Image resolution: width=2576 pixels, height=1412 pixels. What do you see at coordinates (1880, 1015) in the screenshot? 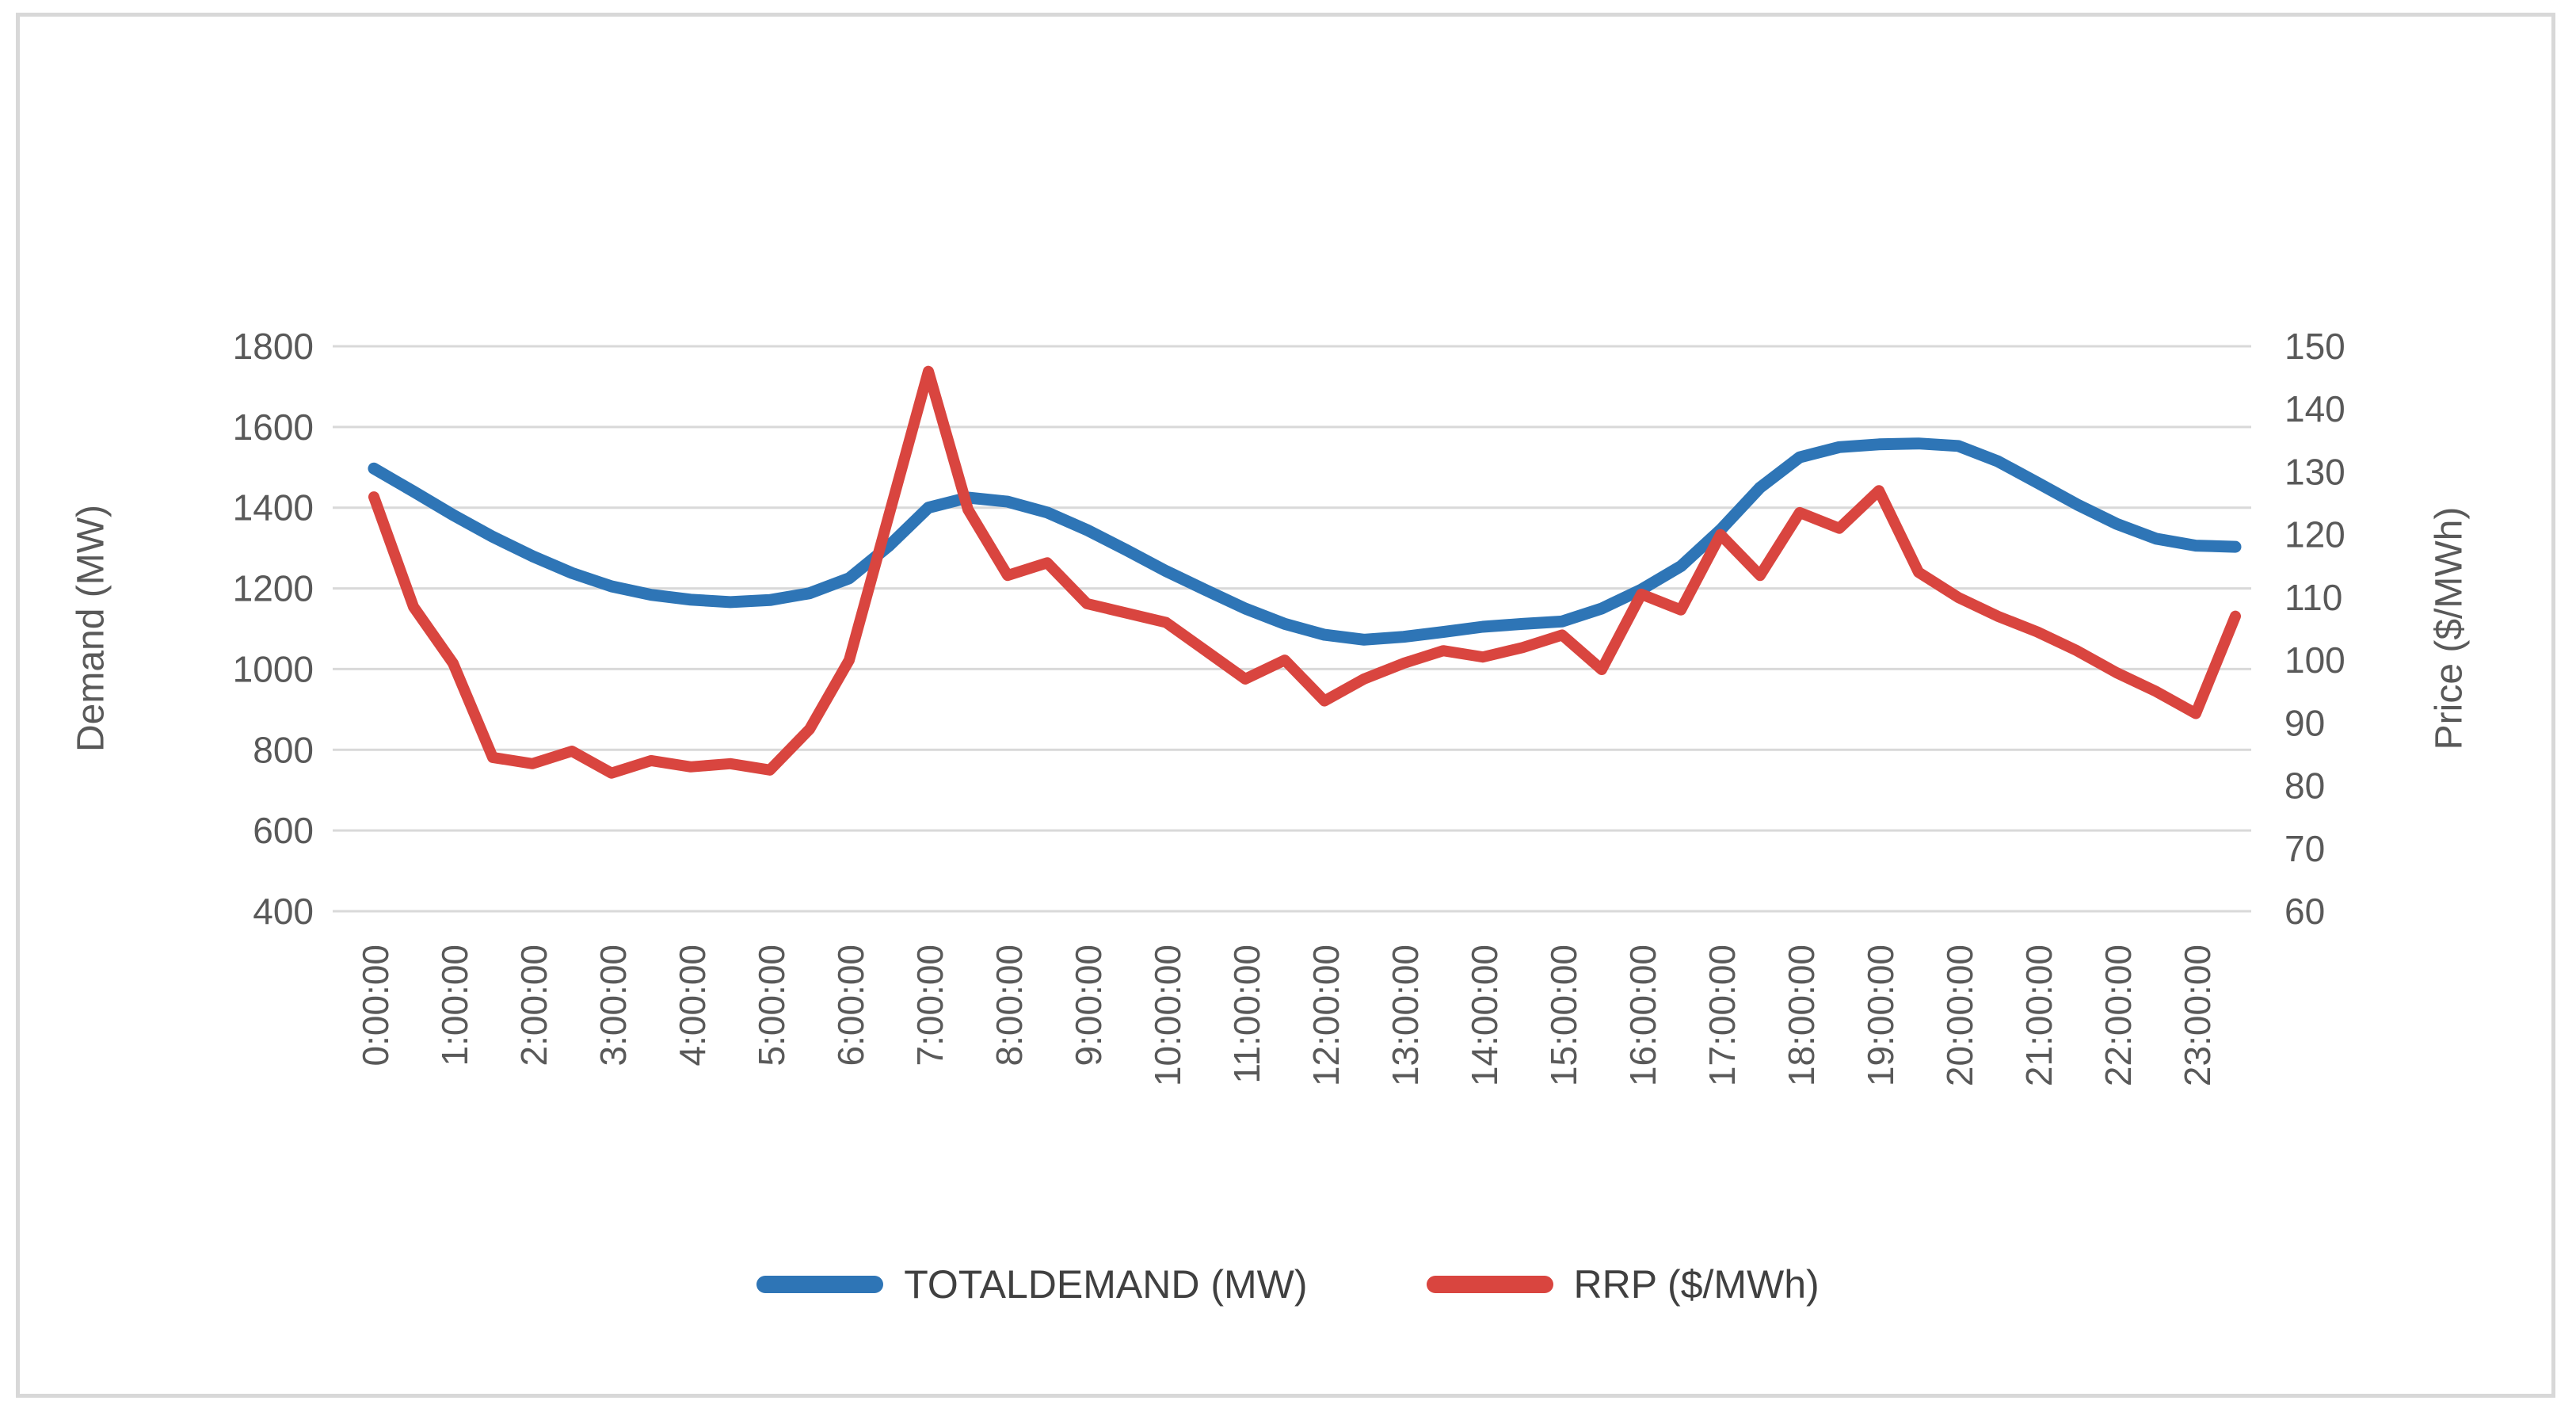
I see `x-axis-tick-label: 19:00:00` at bounding box center [1880, 1015].